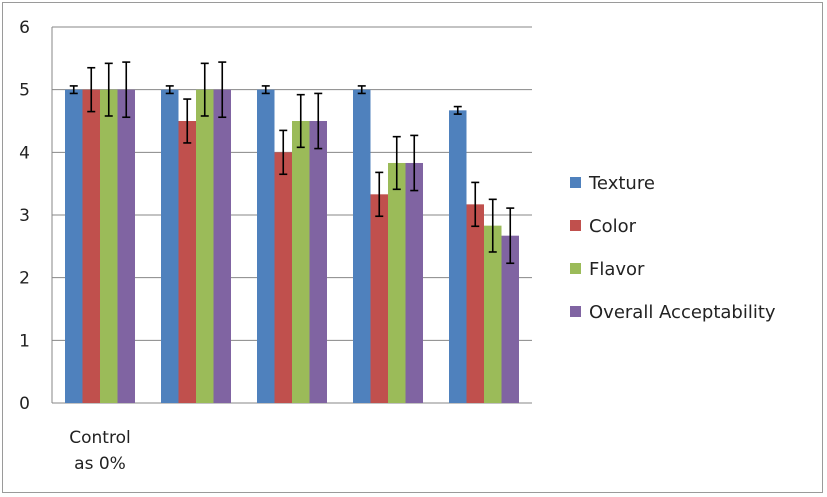 The image size is (827, 497). Describe the element at coordinates (575, 225) in the screenshot. I see `legend-swatch-color` at that location.